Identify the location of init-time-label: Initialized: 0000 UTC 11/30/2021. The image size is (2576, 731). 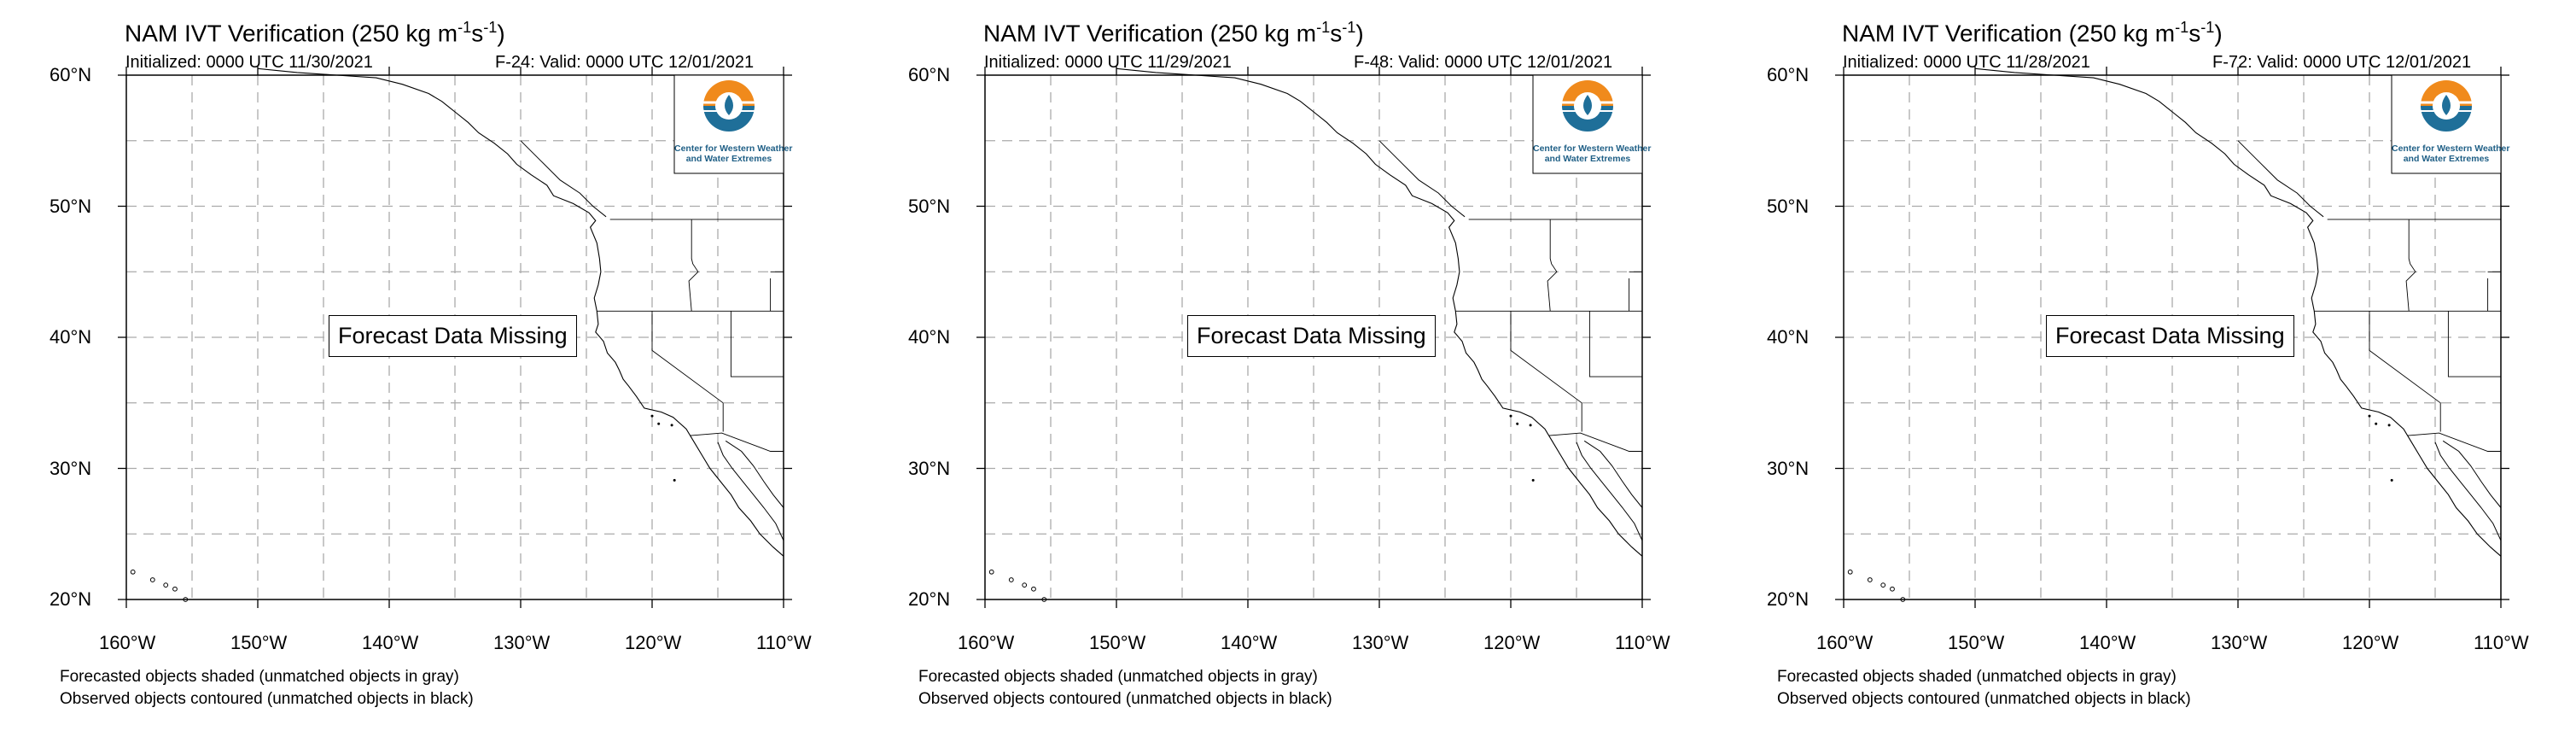
(249, 62).